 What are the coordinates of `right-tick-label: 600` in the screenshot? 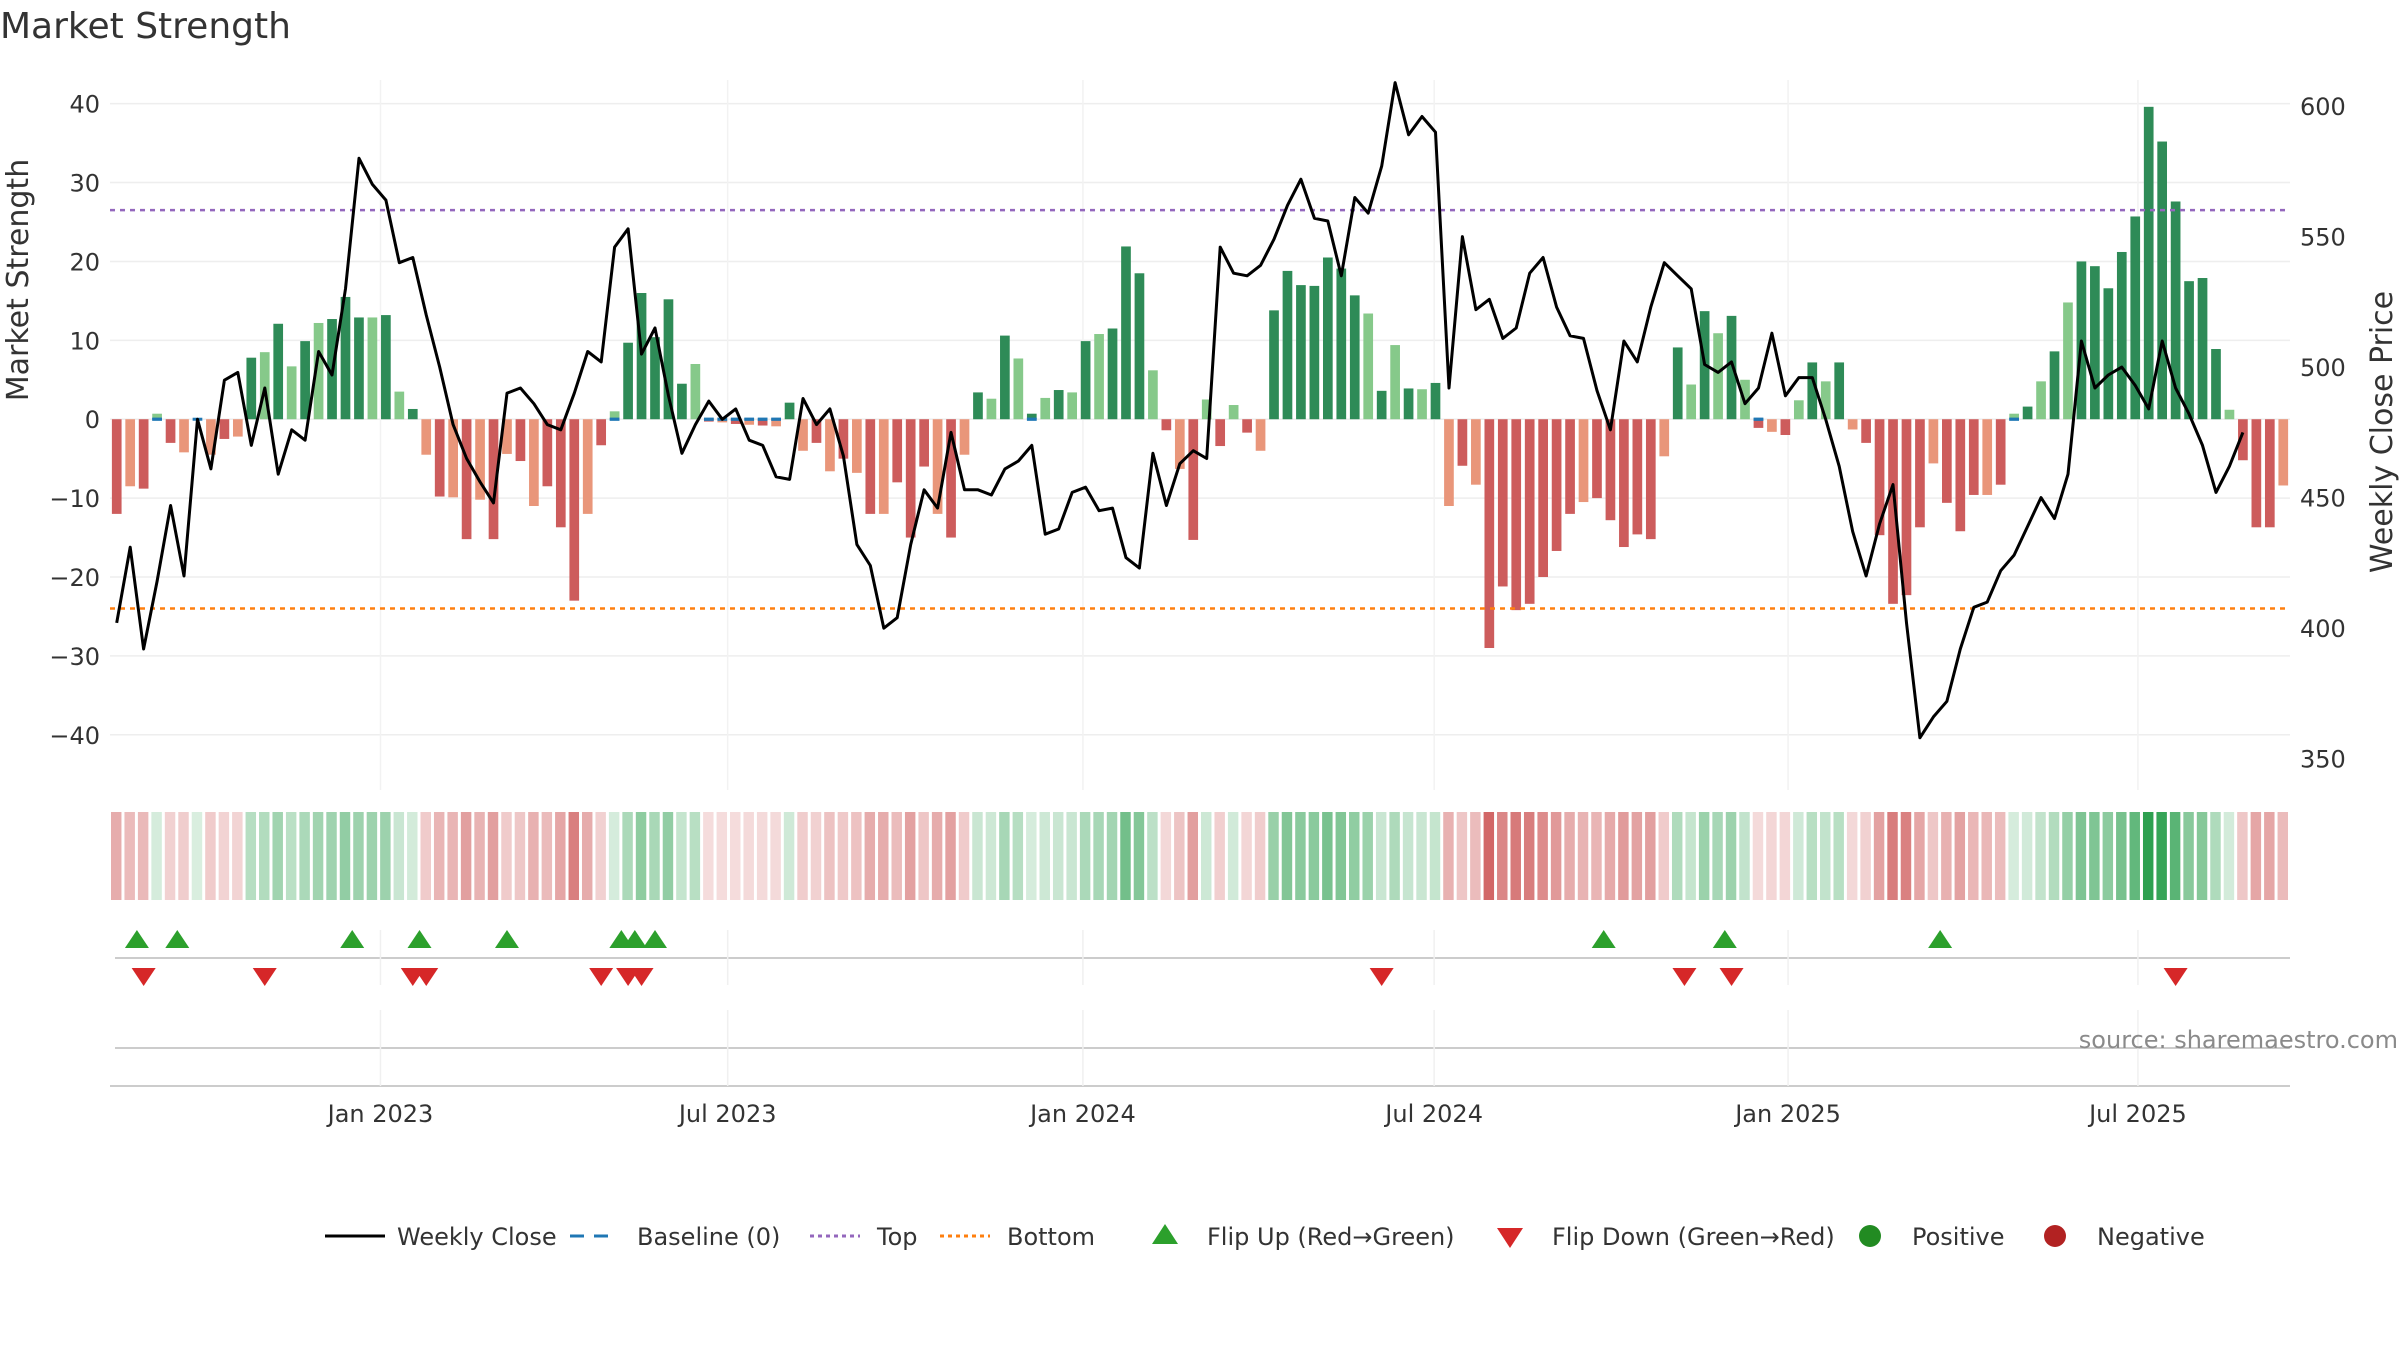 It's located at (2323, 107).